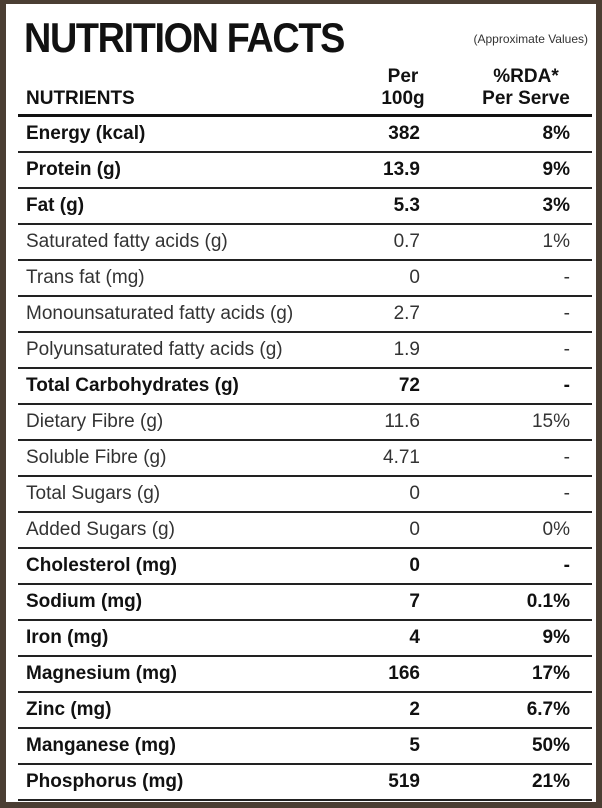 This screenshot has width=602, height=808. I want to click on nutrient-name: Saturated fatty acids (g), so click(127, 241).